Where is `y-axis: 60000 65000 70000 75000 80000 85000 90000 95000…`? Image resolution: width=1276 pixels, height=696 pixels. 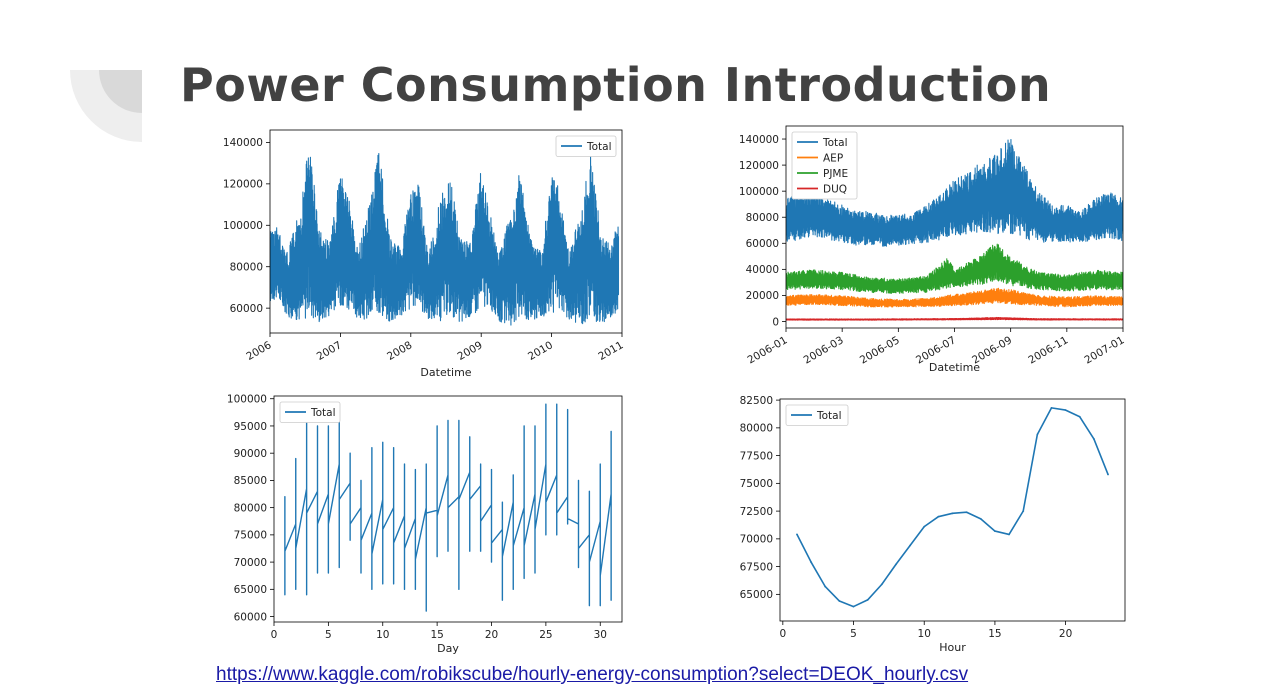 y-axis: 60000 65000 70000 75000 80000 85000 90000 95000… is located at coordinates (250, 508).